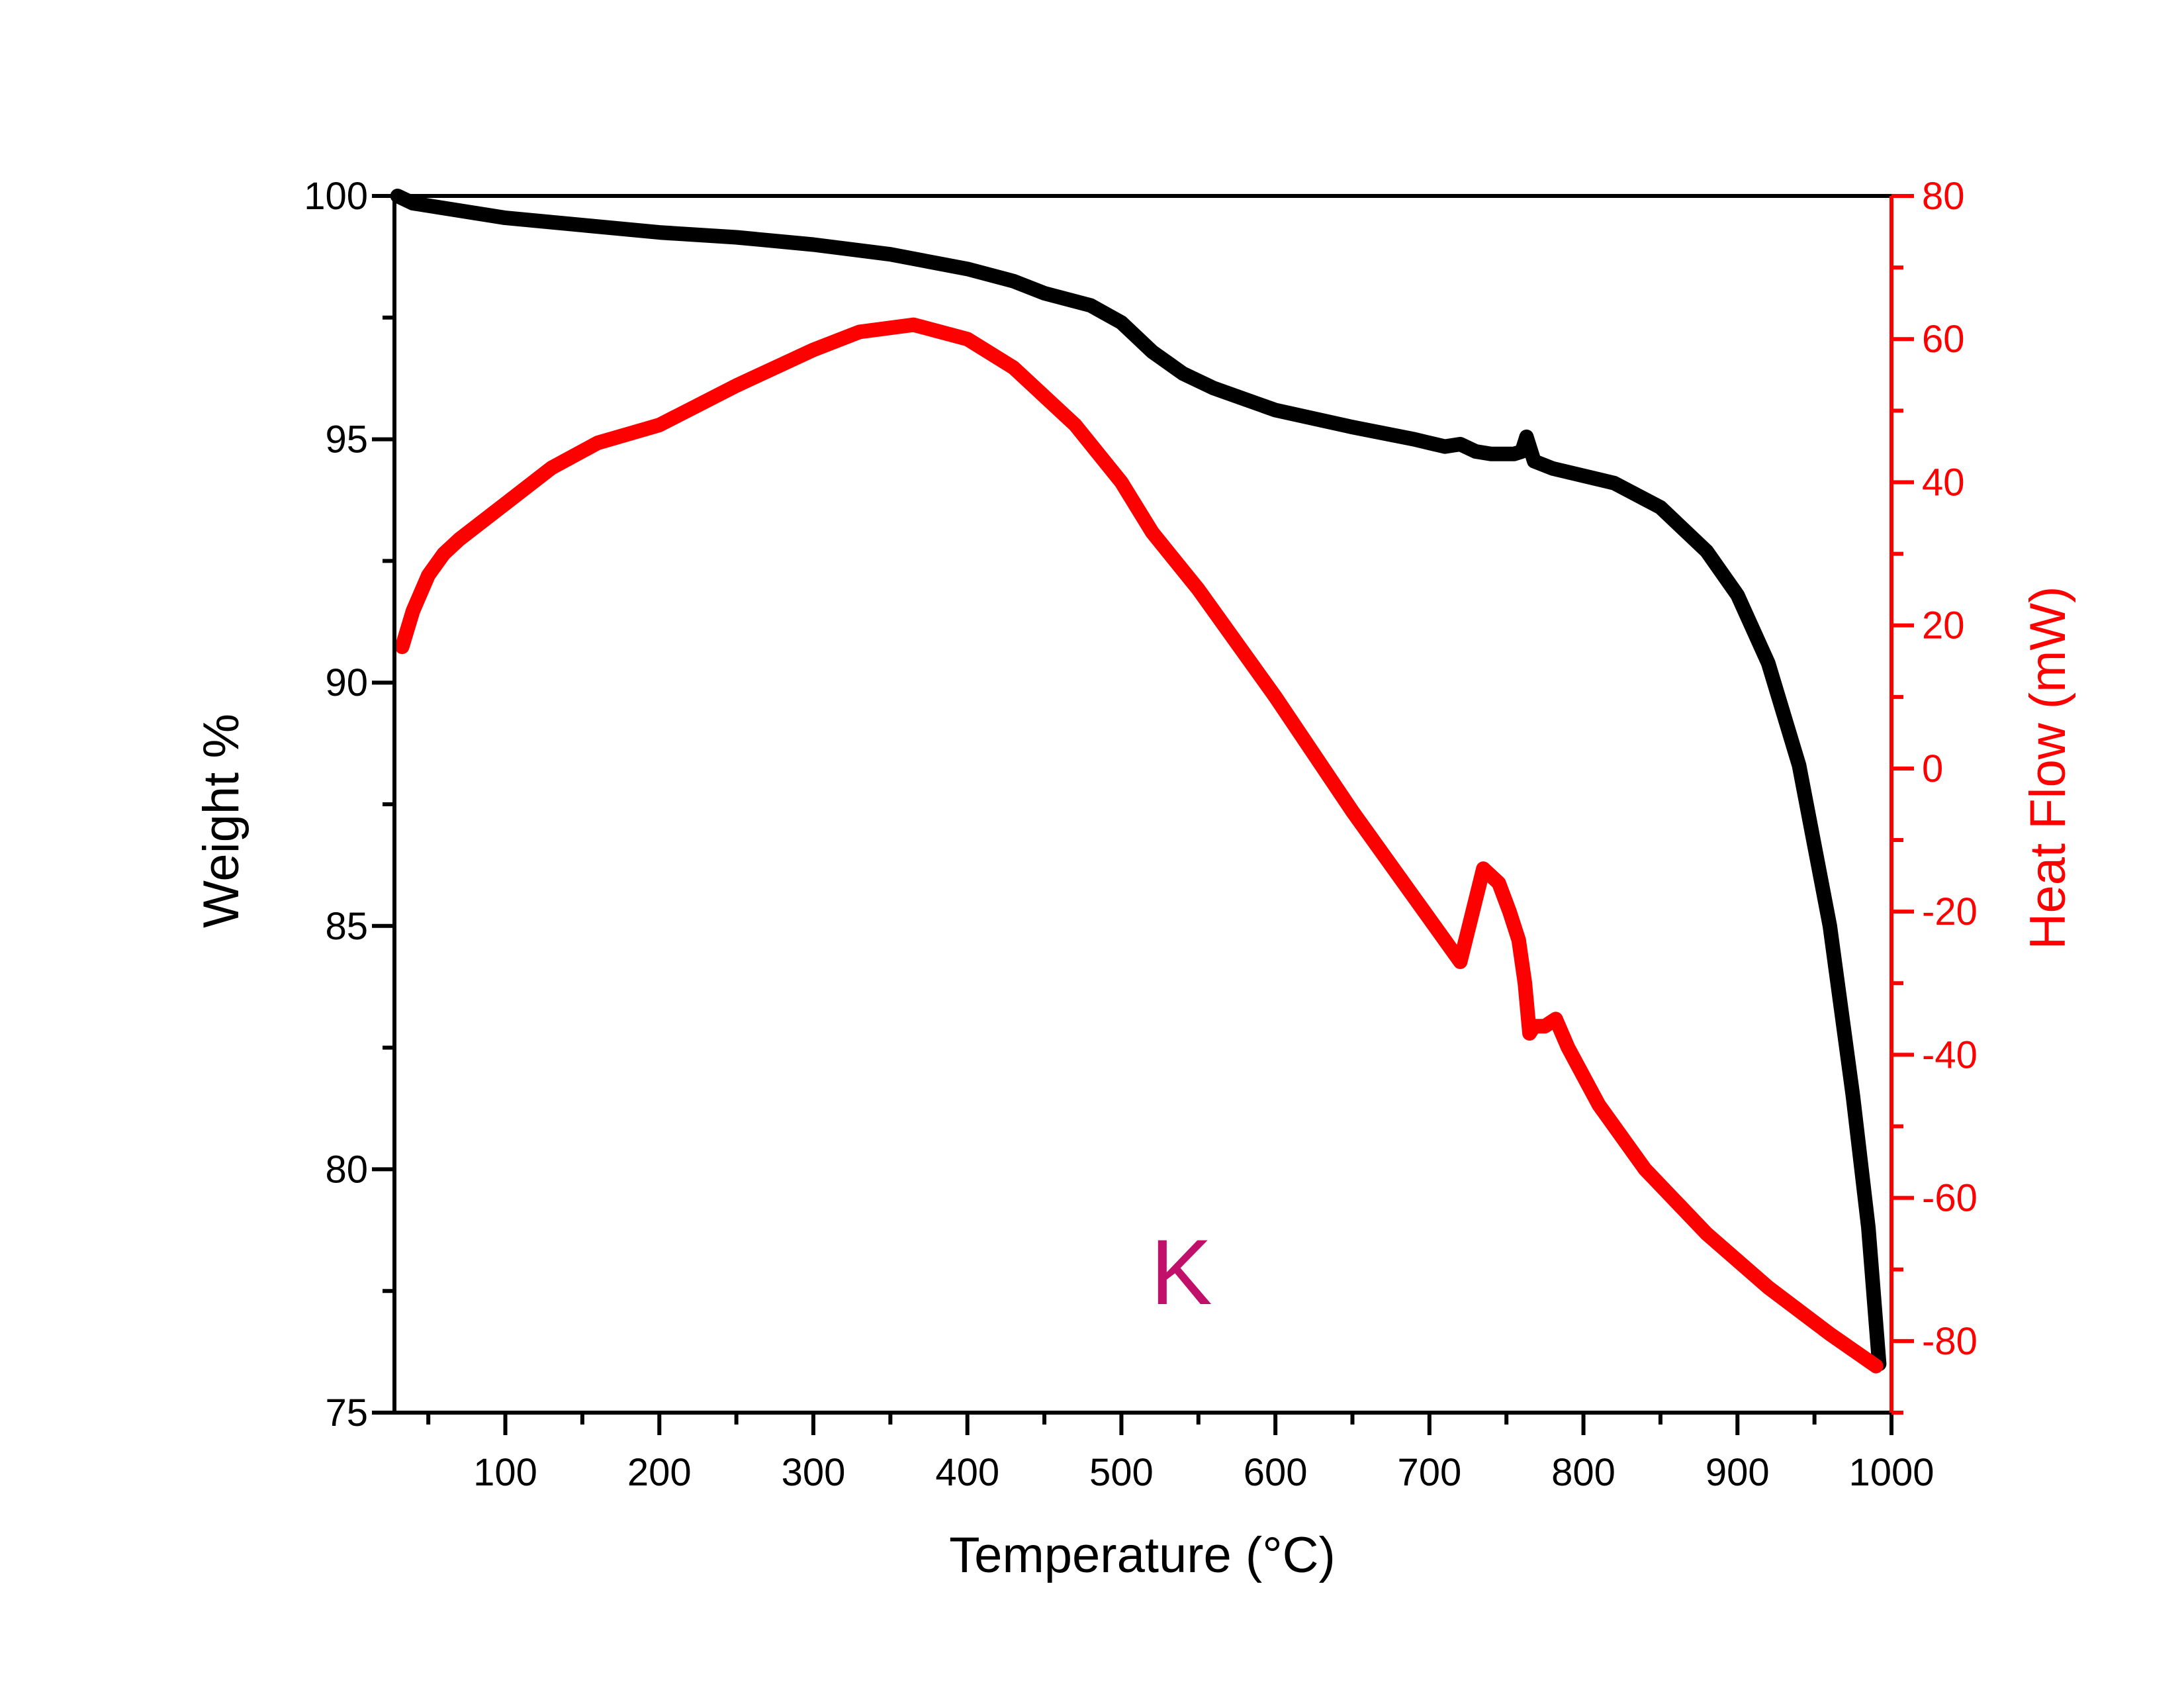 Image resolution: width=2184 pixels, height=1688 pixels. What do you see at coordinates (346, 926) in the screenshot?
I see `y-tick-label: 85` at bounding box center [346, 926].